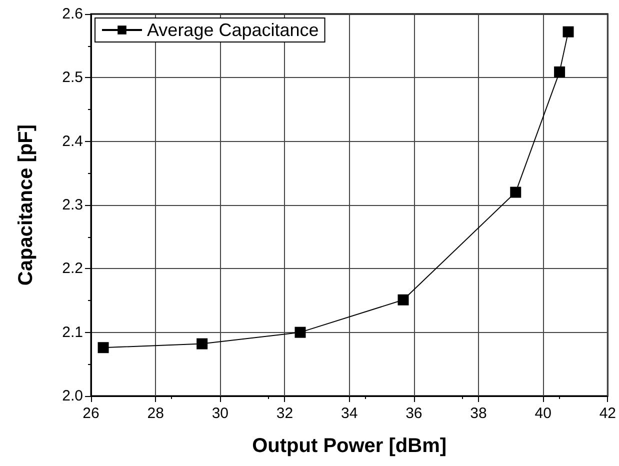 The image size is (619, 466). Describe the element at coordinates (478, 413) in the screenshot. I see `x-tick-label: 38` at that location.